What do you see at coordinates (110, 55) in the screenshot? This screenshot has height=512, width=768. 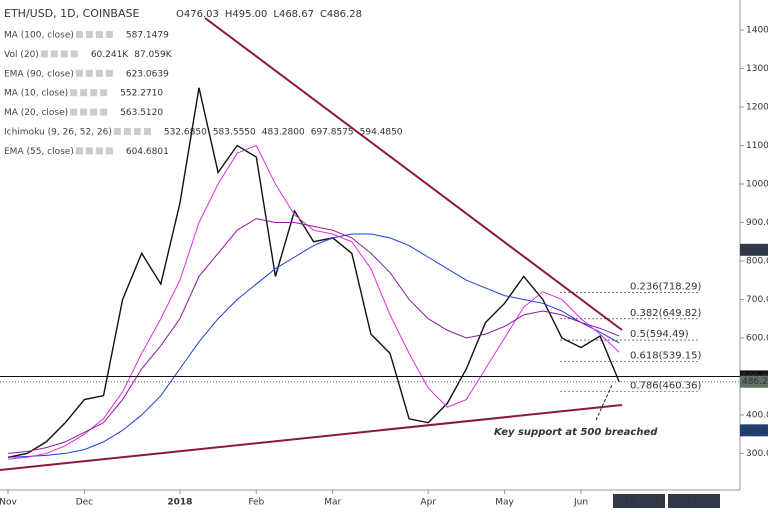 I see `indicator-value: 60.241K` at bounding box center [110, 55].